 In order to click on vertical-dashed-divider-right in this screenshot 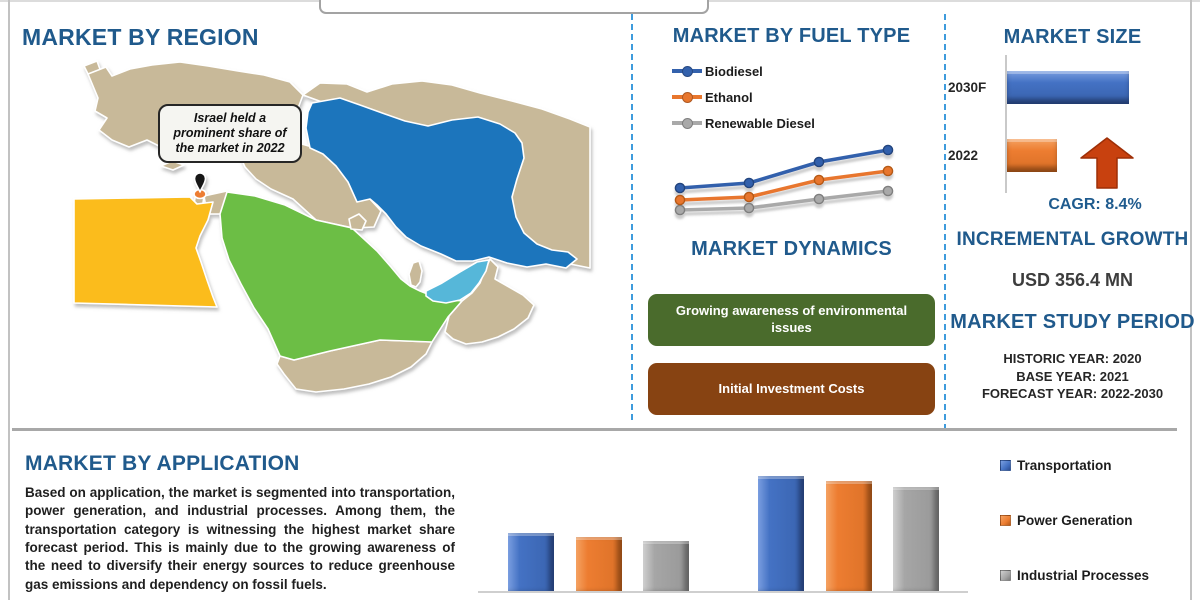, I will do `click(945, 222)`.